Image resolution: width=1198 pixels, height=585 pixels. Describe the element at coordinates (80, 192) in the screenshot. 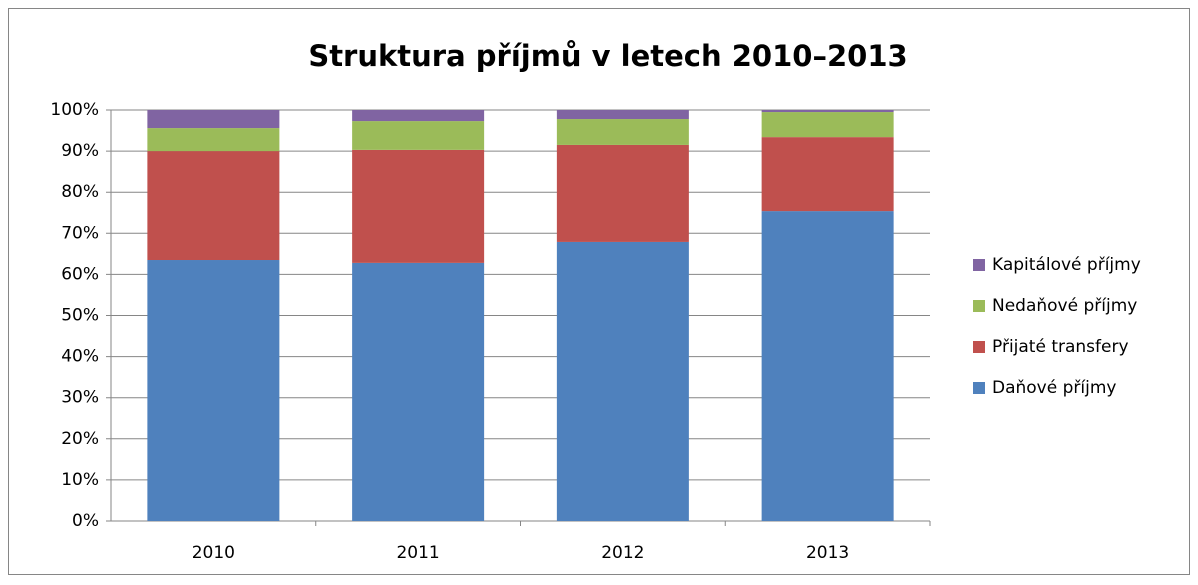

I see `y-tick-label: 80%` at that location.